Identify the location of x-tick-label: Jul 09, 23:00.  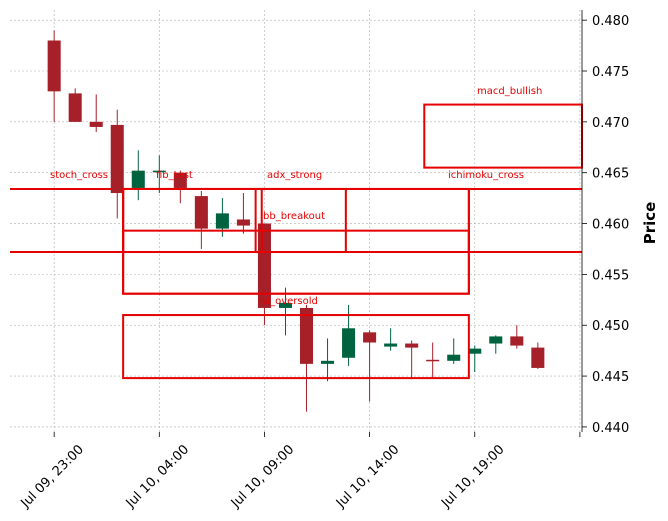
(52, 476).